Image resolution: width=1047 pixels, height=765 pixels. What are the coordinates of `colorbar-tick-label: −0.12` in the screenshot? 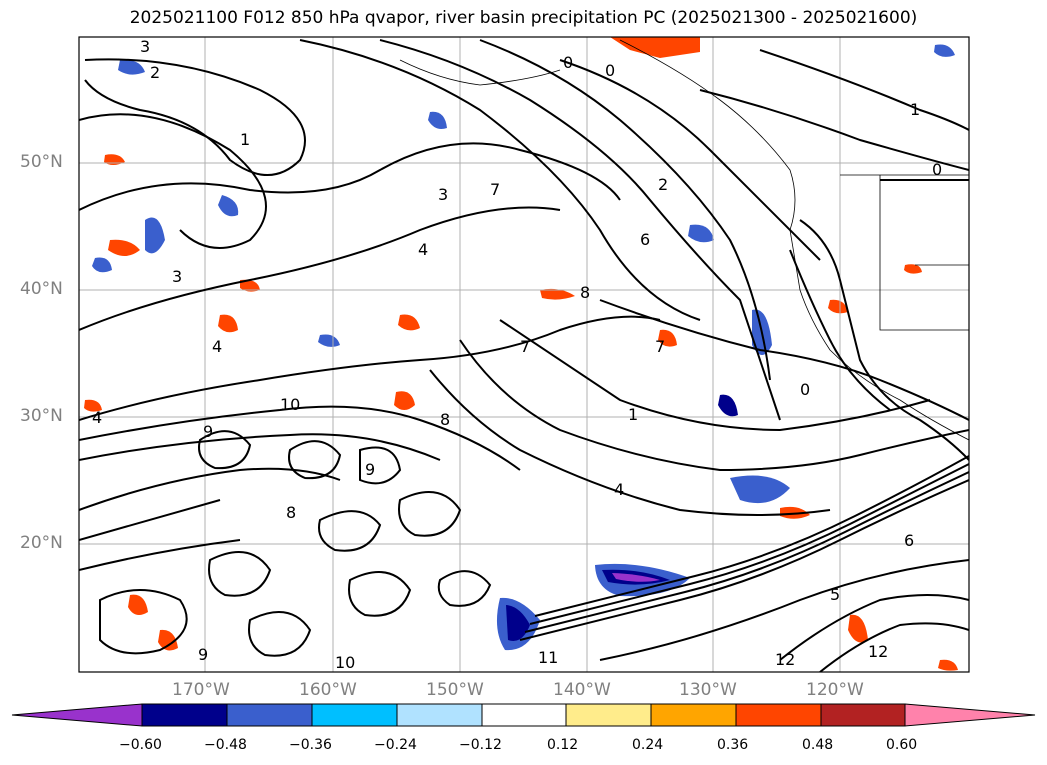 It's located at (480, 745).